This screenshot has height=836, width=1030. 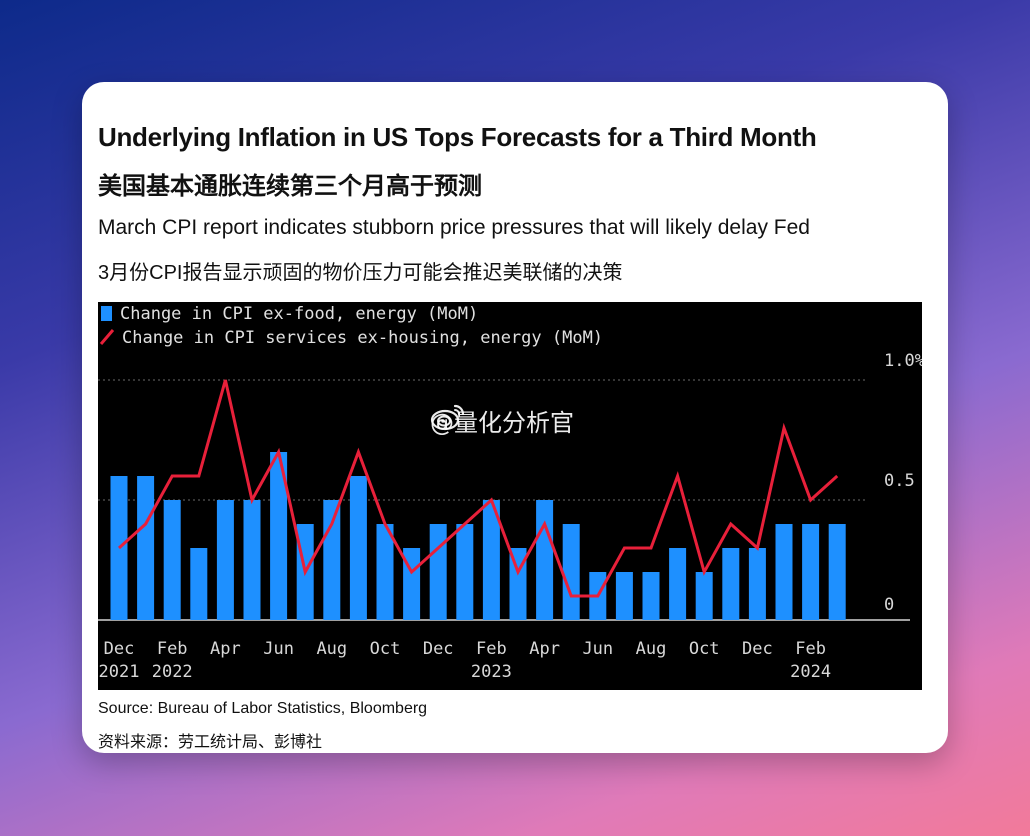 I want to click on weibo-icon, so click(x=447, y=417).